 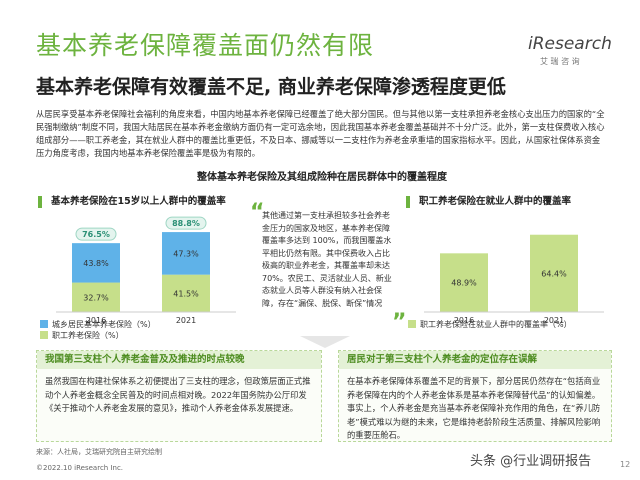 I want to click on value-label: 47.3%, so click(x=186, y=253).